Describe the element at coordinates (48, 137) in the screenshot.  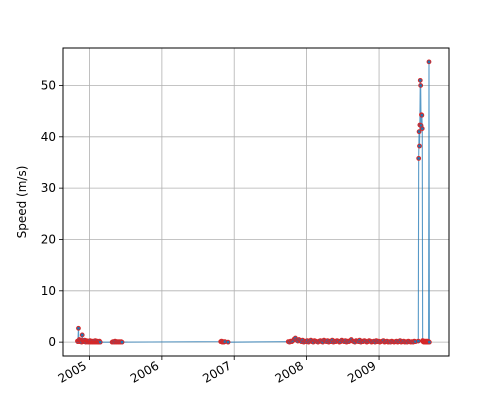
I see `y-tick-label: 40` at that location.